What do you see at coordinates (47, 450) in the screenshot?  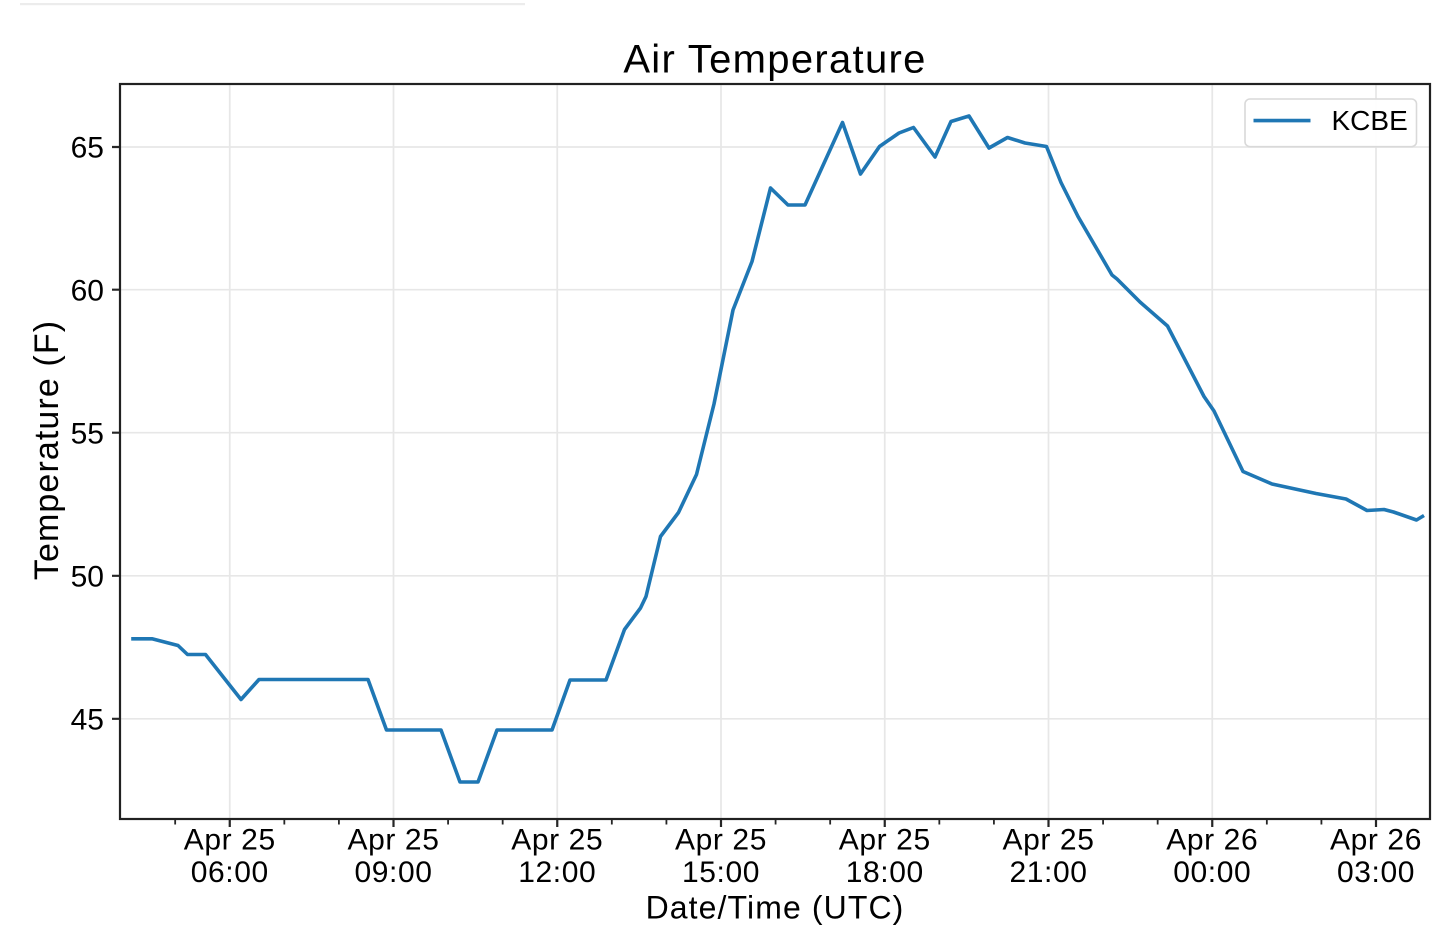 I see `svg-text: Temperature (F)` at bounding box center [47, 450].